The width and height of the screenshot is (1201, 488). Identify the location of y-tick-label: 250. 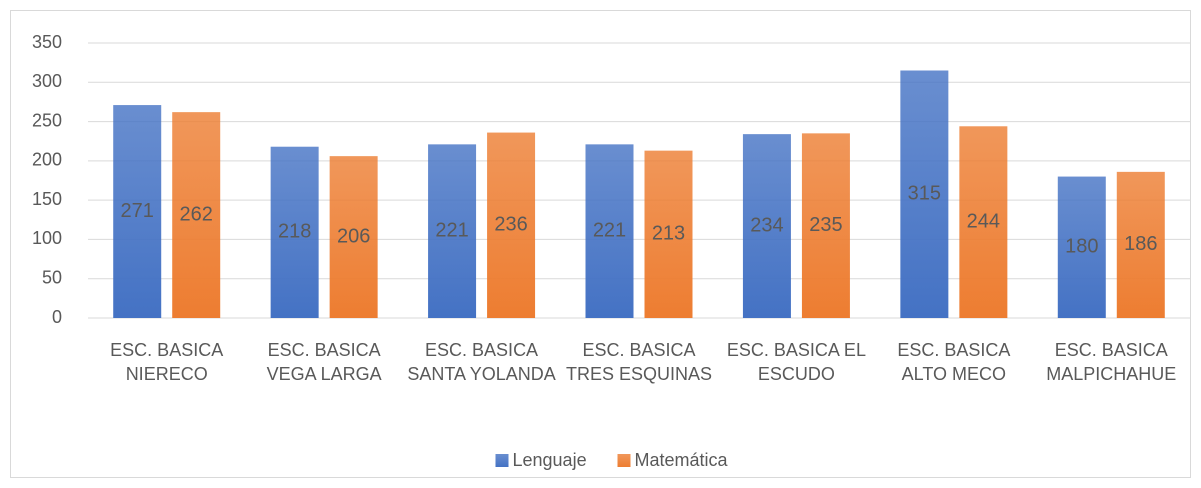
(47, 120).